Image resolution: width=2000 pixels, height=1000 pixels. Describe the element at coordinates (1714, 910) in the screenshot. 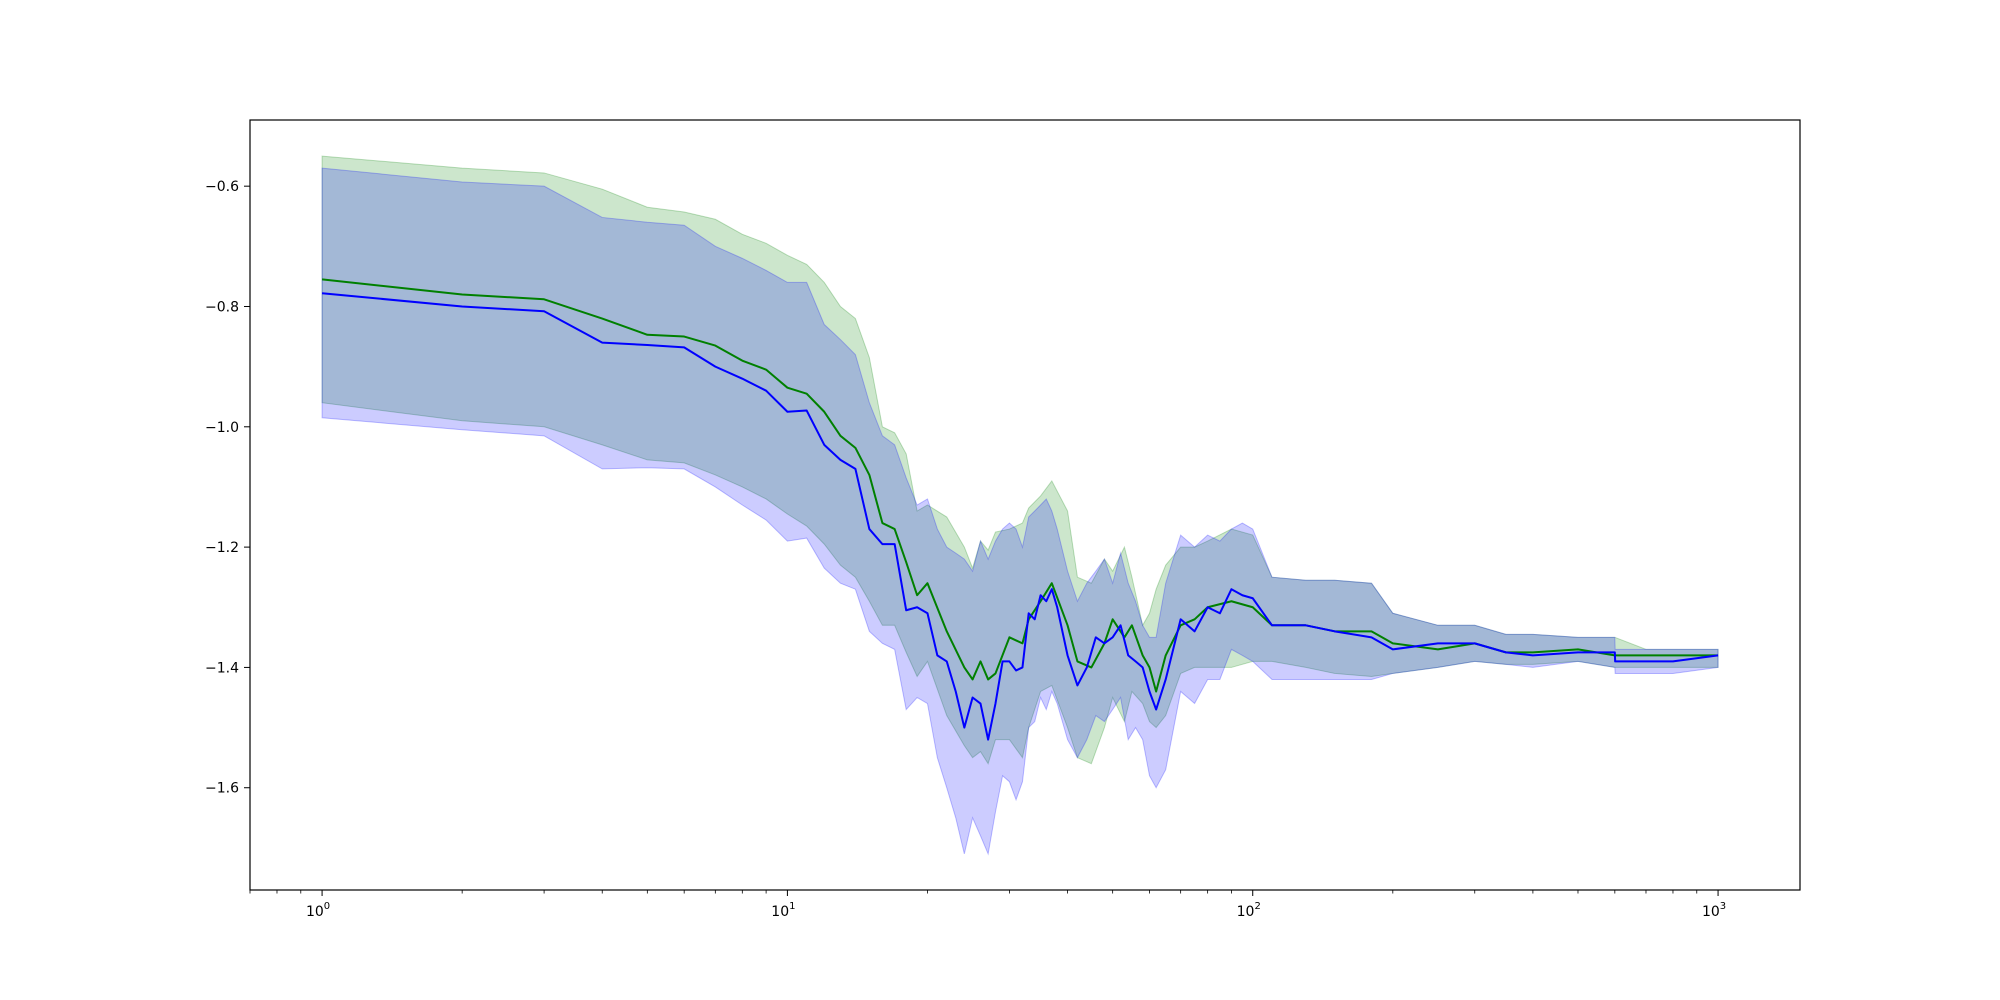

I see `x-tick-label: 10³` at that location.